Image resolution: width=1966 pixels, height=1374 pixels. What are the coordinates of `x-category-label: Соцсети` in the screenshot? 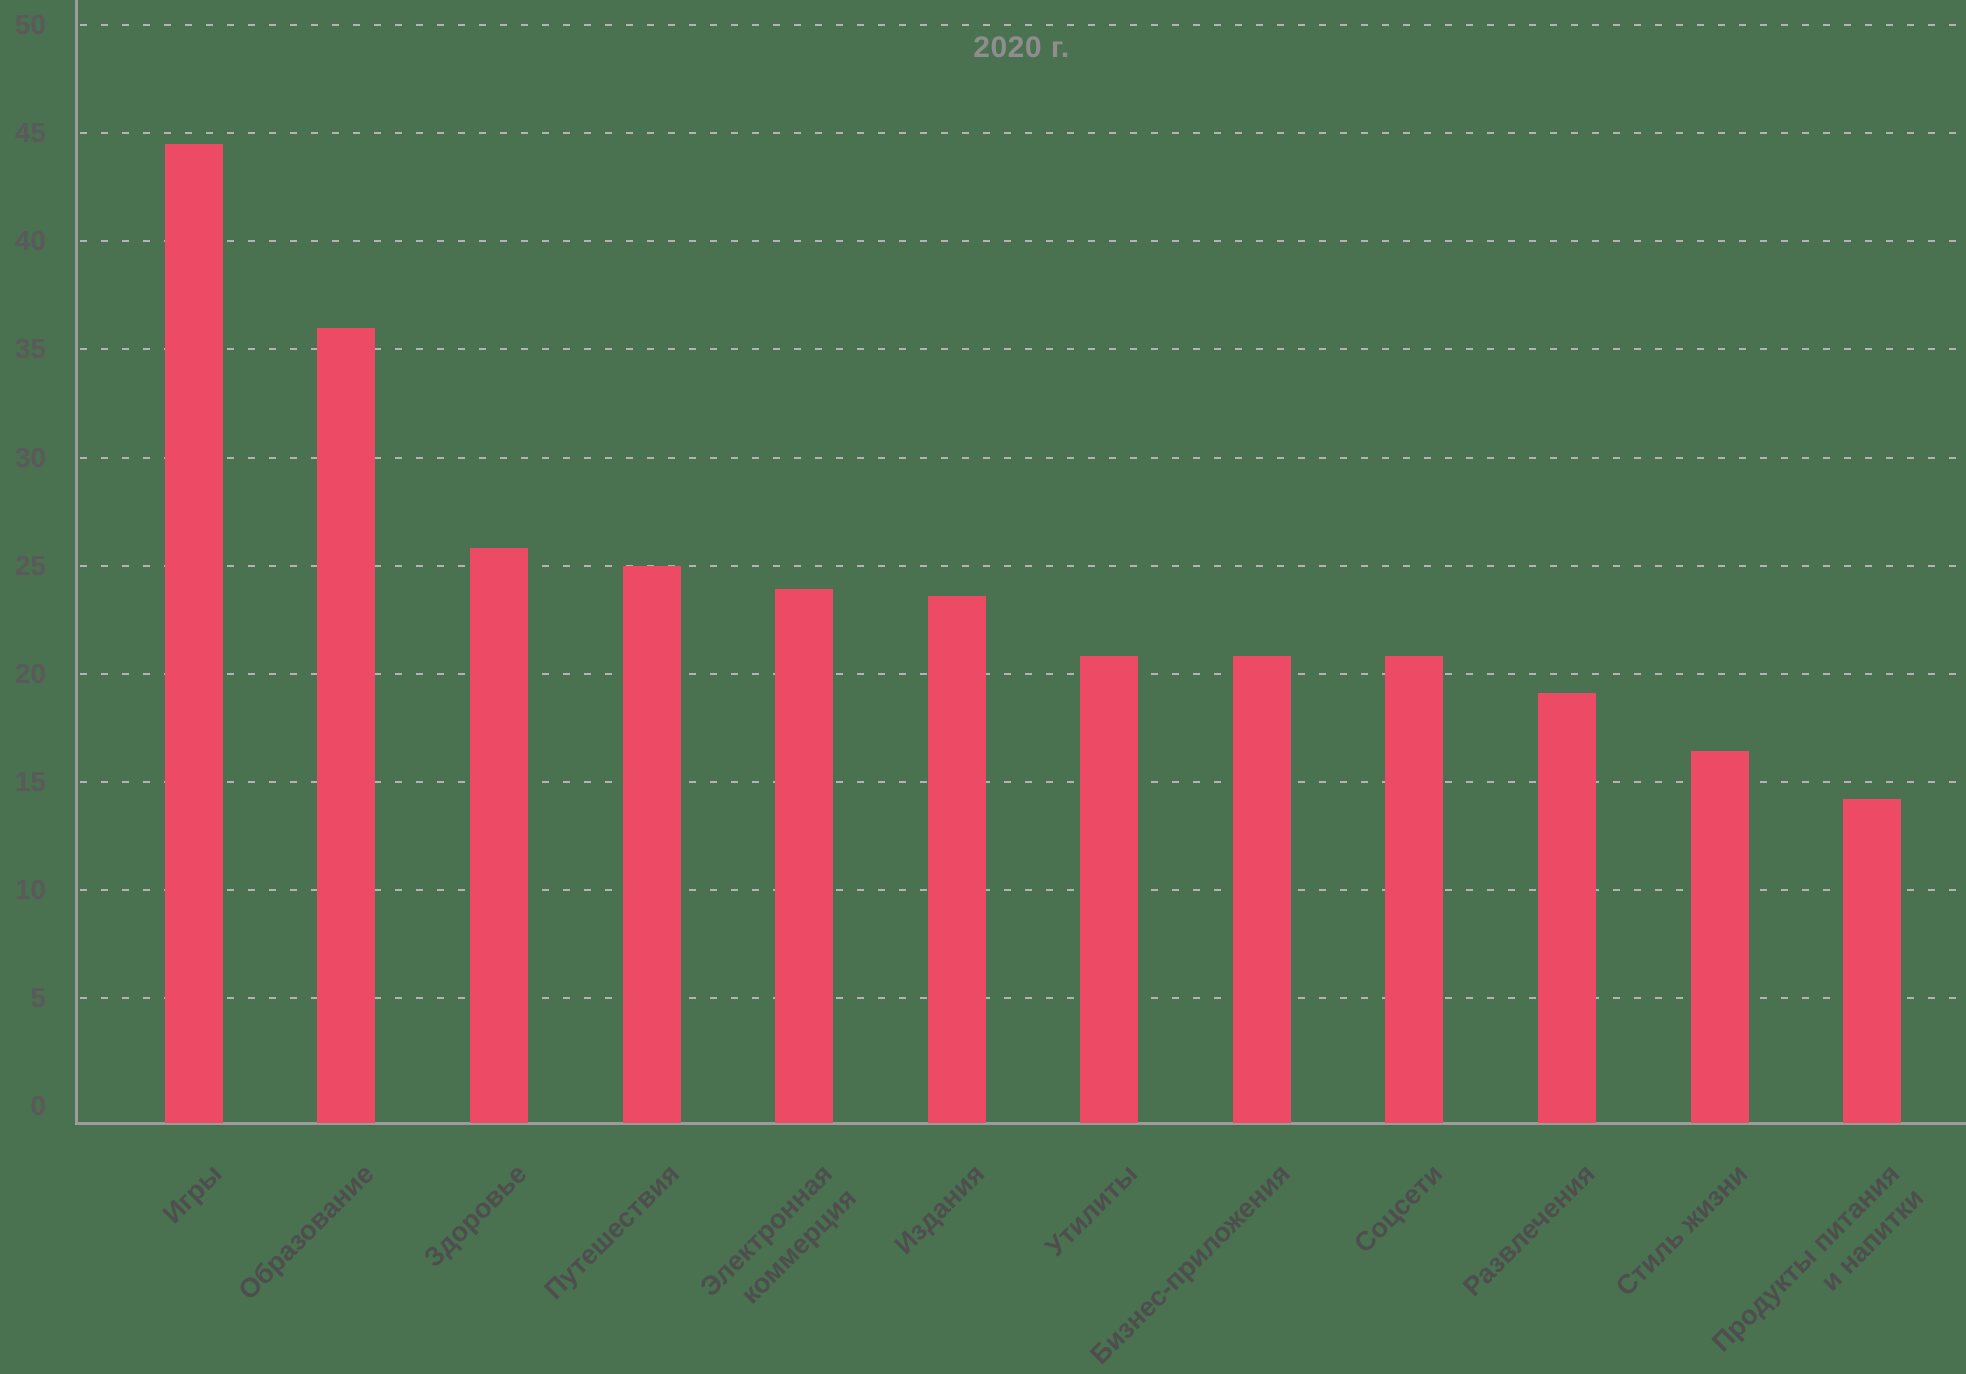 It's located at (1397, 1208).